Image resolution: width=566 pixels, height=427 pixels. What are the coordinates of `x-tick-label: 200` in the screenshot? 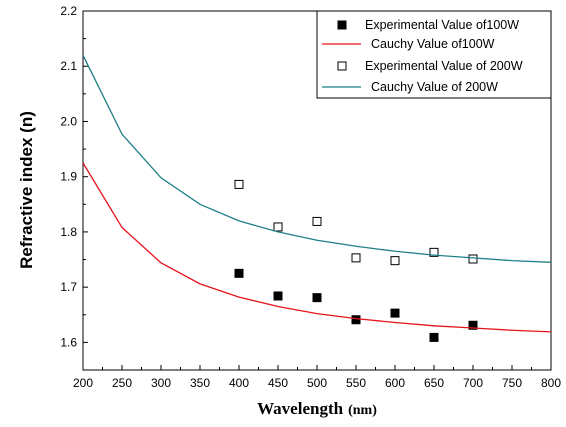 It's located at (83, 383).